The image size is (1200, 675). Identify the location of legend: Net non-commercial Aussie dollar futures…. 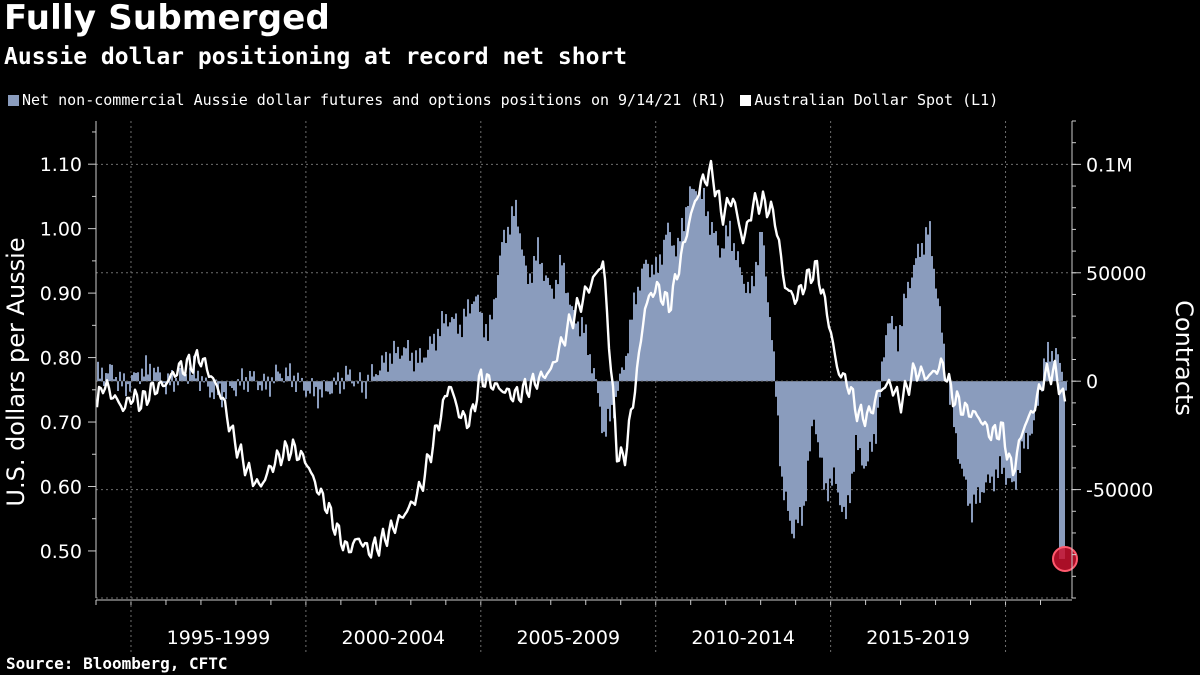
(510, 100).